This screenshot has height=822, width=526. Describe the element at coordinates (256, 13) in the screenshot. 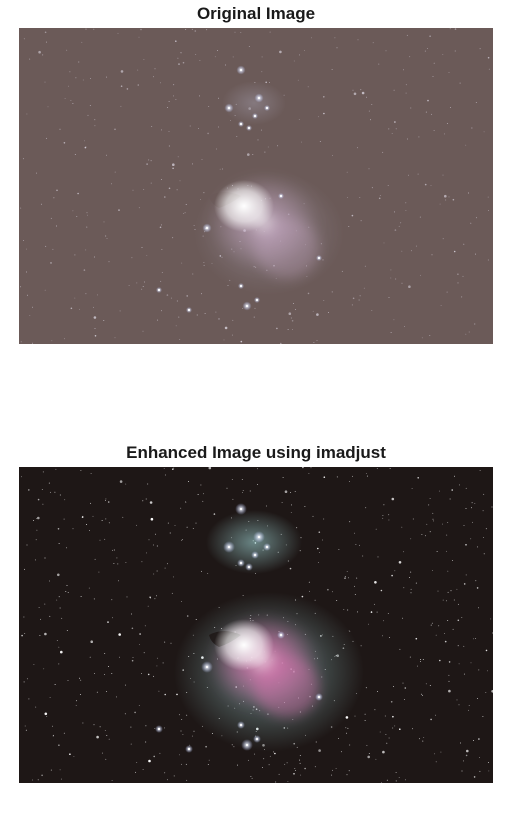

I see `original-image-title: Original Image` at that location.